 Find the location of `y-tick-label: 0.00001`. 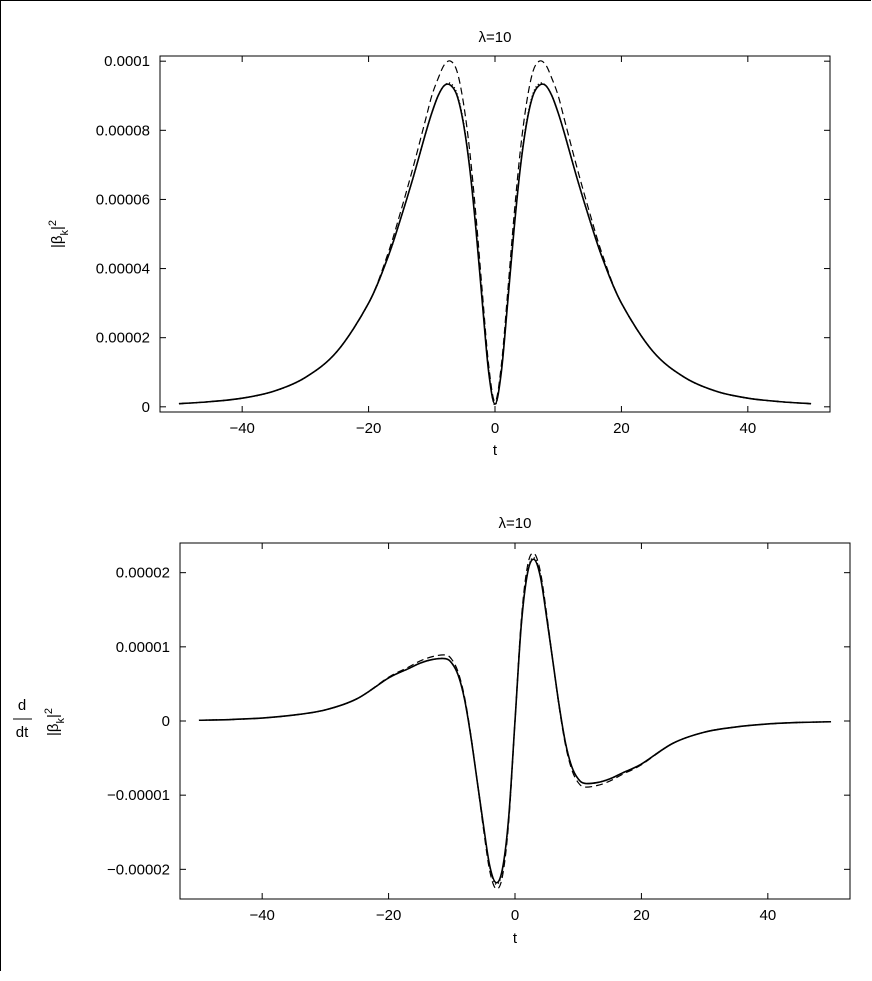

y-tick-label: 0.00001 is located at coordinates (143, 647).